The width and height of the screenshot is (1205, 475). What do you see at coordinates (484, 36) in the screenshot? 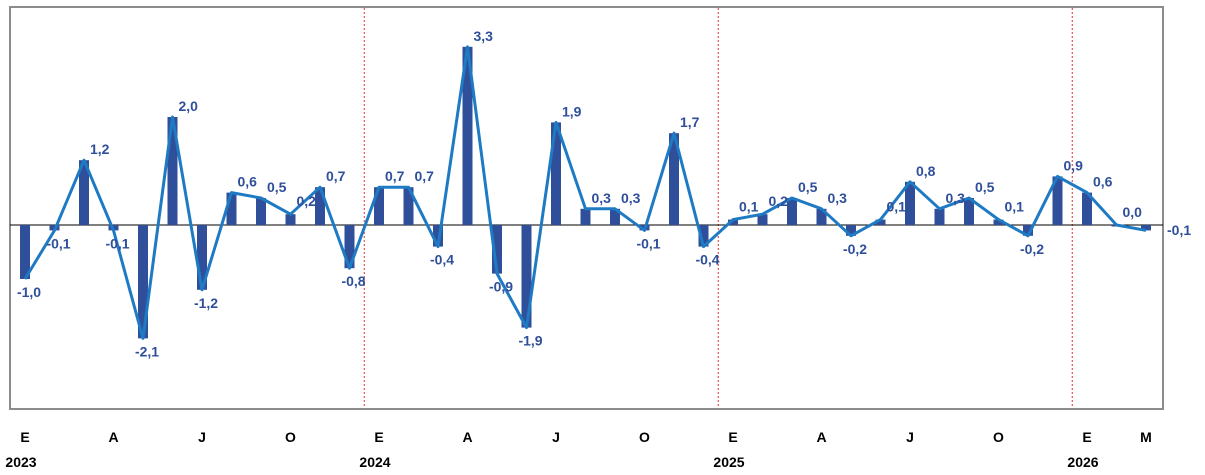
I see `data-label-15: 3,3` at bounding box center [484, 36].